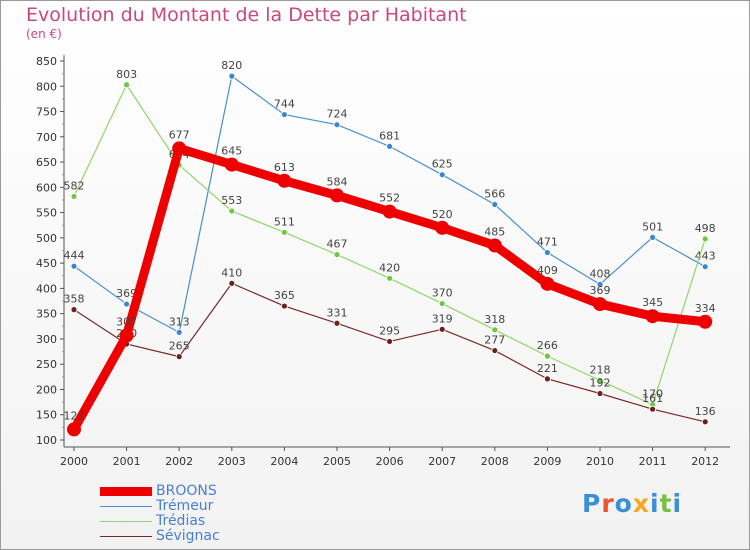  I want to click on data-label-tremeur: 408, so click(600, 273).